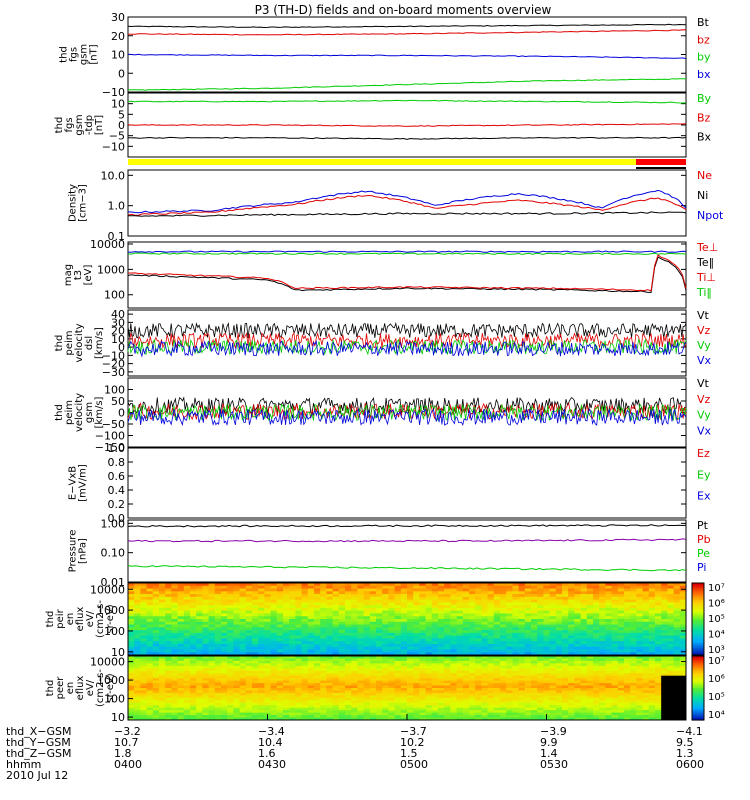  Describe the element at coordinates (698, 691) in the screenshot. I see `colorbar-segment` at that location.